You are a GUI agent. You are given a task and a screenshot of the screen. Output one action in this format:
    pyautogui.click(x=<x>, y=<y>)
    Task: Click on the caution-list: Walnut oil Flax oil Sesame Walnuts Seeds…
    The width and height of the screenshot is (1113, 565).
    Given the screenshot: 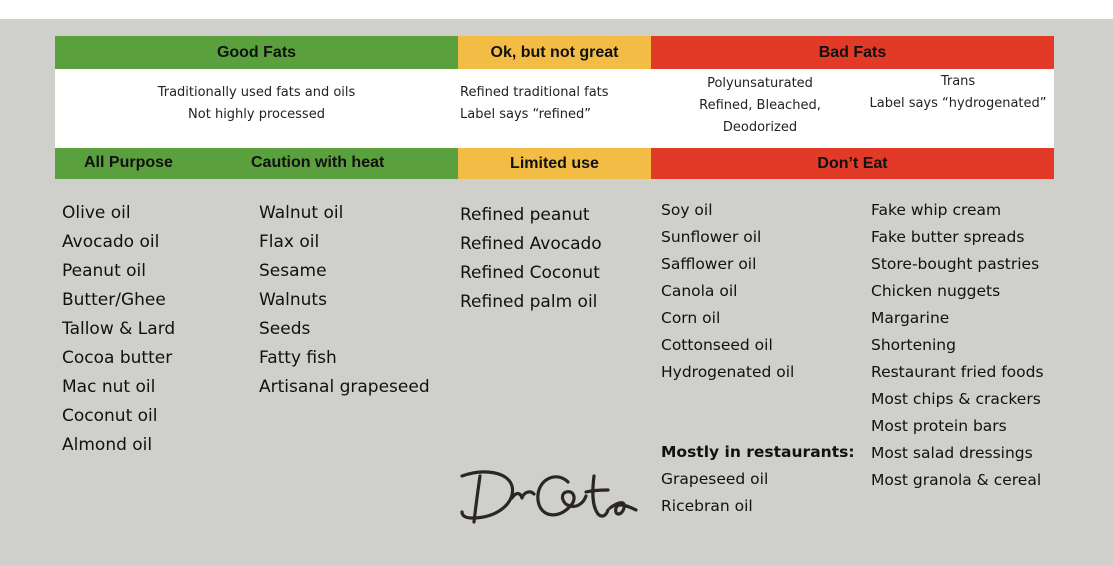 What is the action you would take?
    pyautogui.click(x=344, y=300)
    